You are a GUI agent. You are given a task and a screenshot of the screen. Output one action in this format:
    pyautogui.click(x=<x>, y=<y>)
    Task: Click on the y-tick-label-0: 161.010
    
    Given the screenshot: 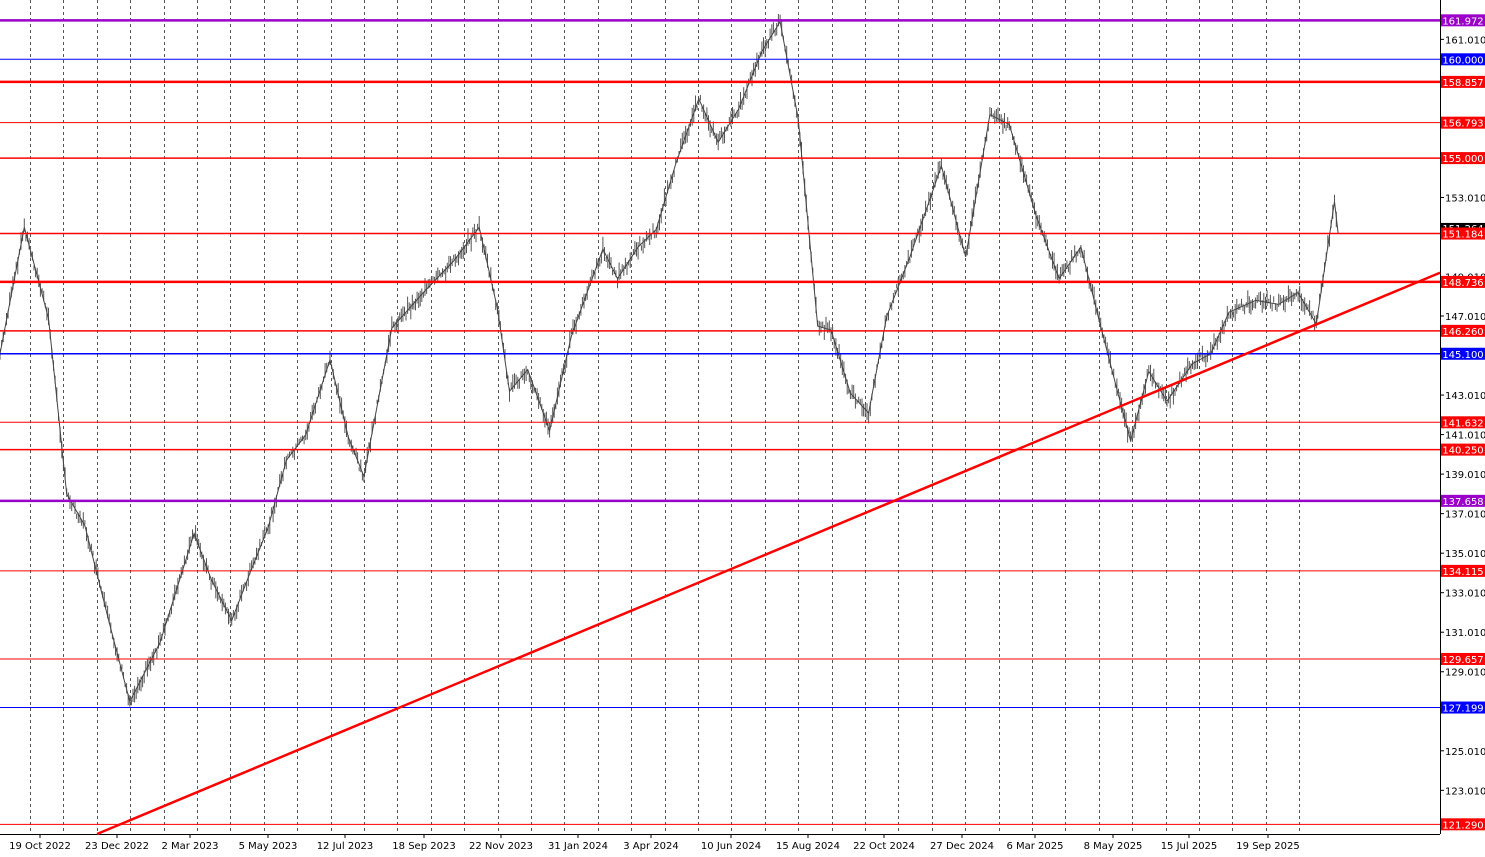 What is the action you would take?
    pyautogui.click(x=1465, y=40)
    